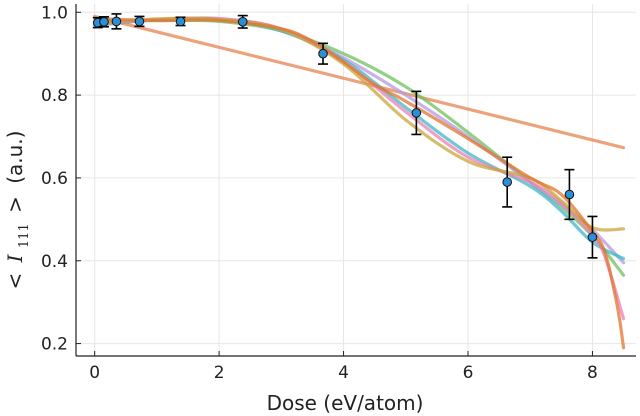 This screenshot has width=640, height=416. Describe the element at coordinates (219, 373) in the screenshot. I see `x-tick-label: 2` at that location.